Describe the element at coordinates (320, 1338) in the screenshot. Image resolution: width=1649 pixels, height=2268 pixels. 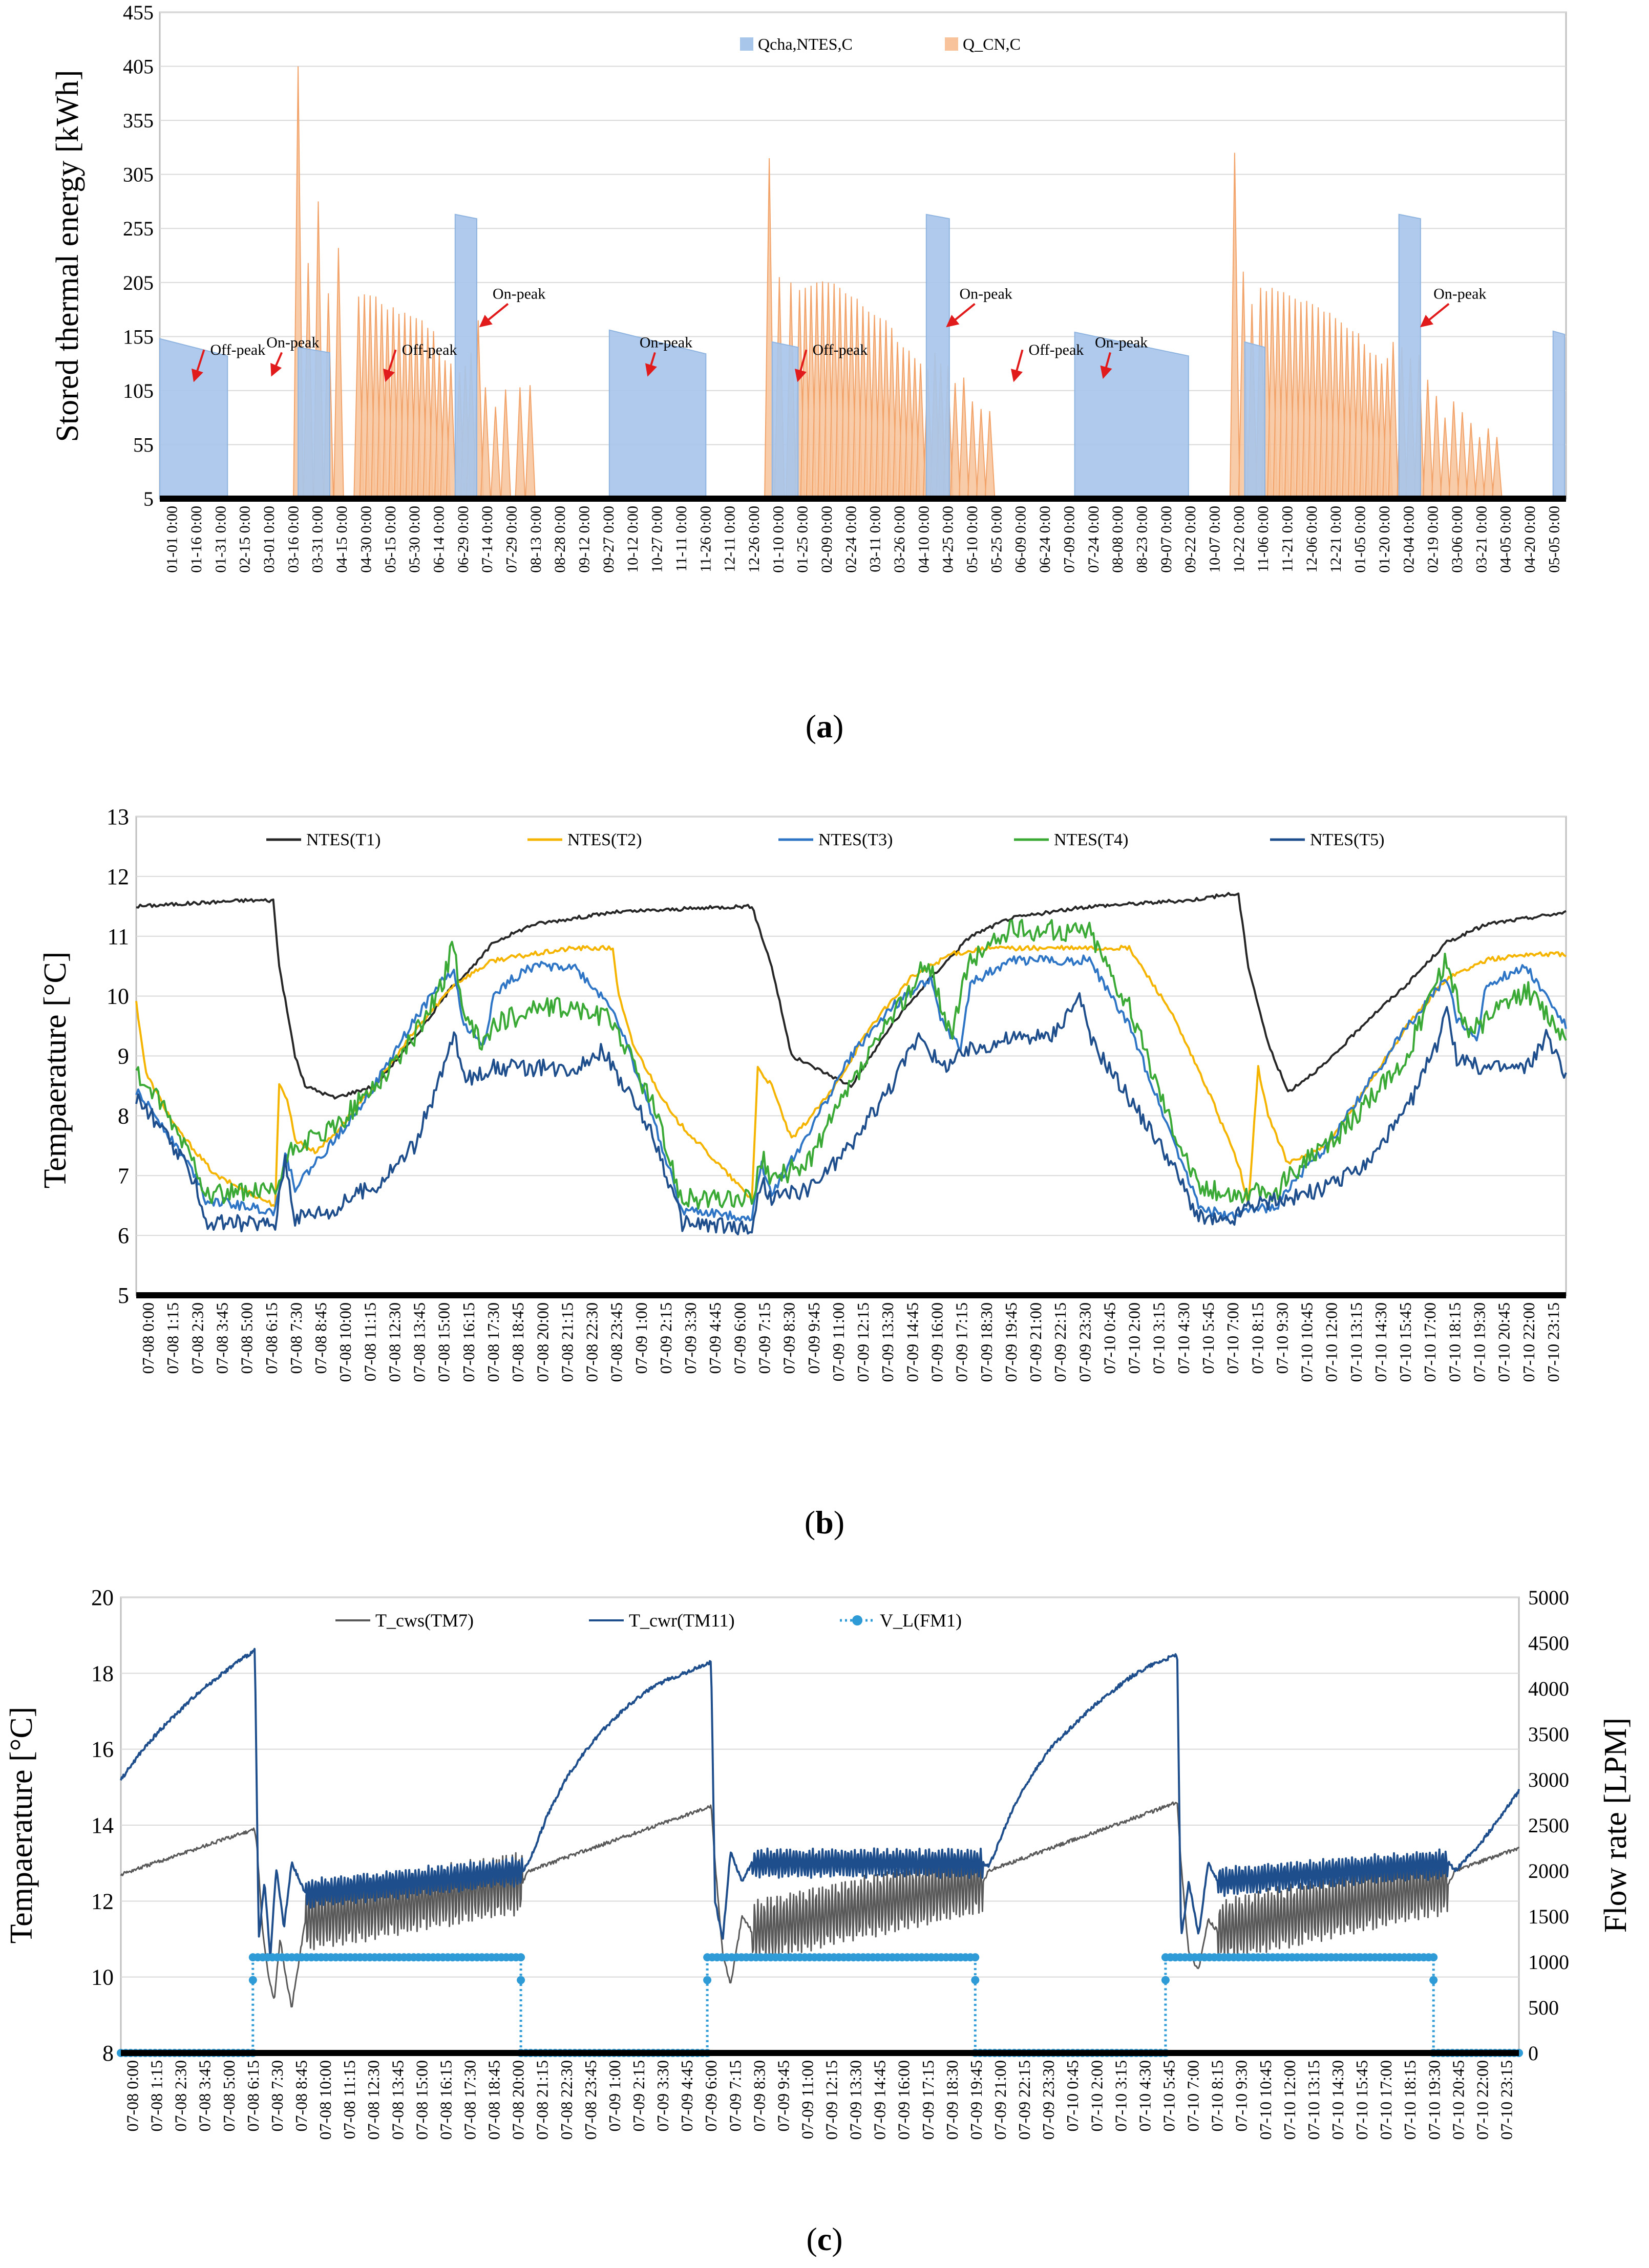
I see `panel-b-x-tick-label: 07-08 8:45` at that location.